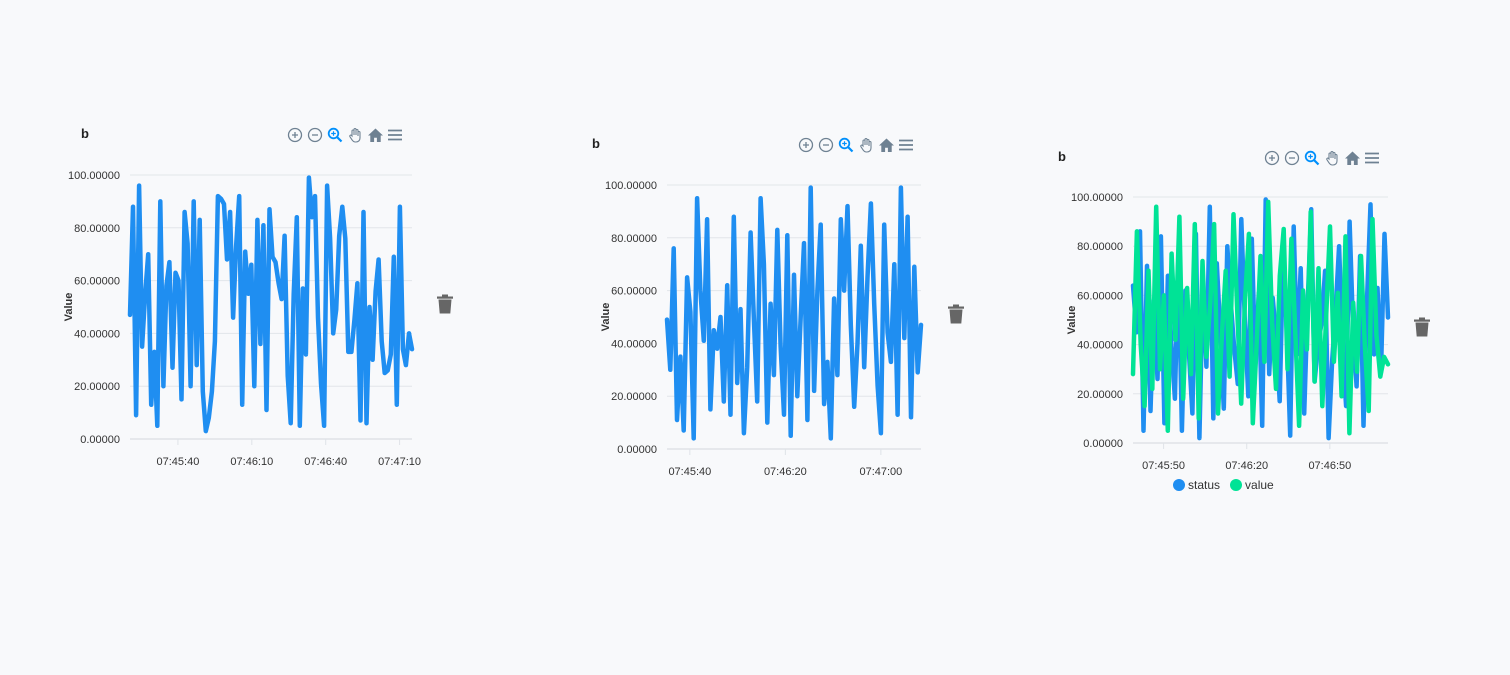  What do you see at coordinates (1228, 485) in the screenshot?
I see `chart-legend: status value` at bounding box center [1228, 485].